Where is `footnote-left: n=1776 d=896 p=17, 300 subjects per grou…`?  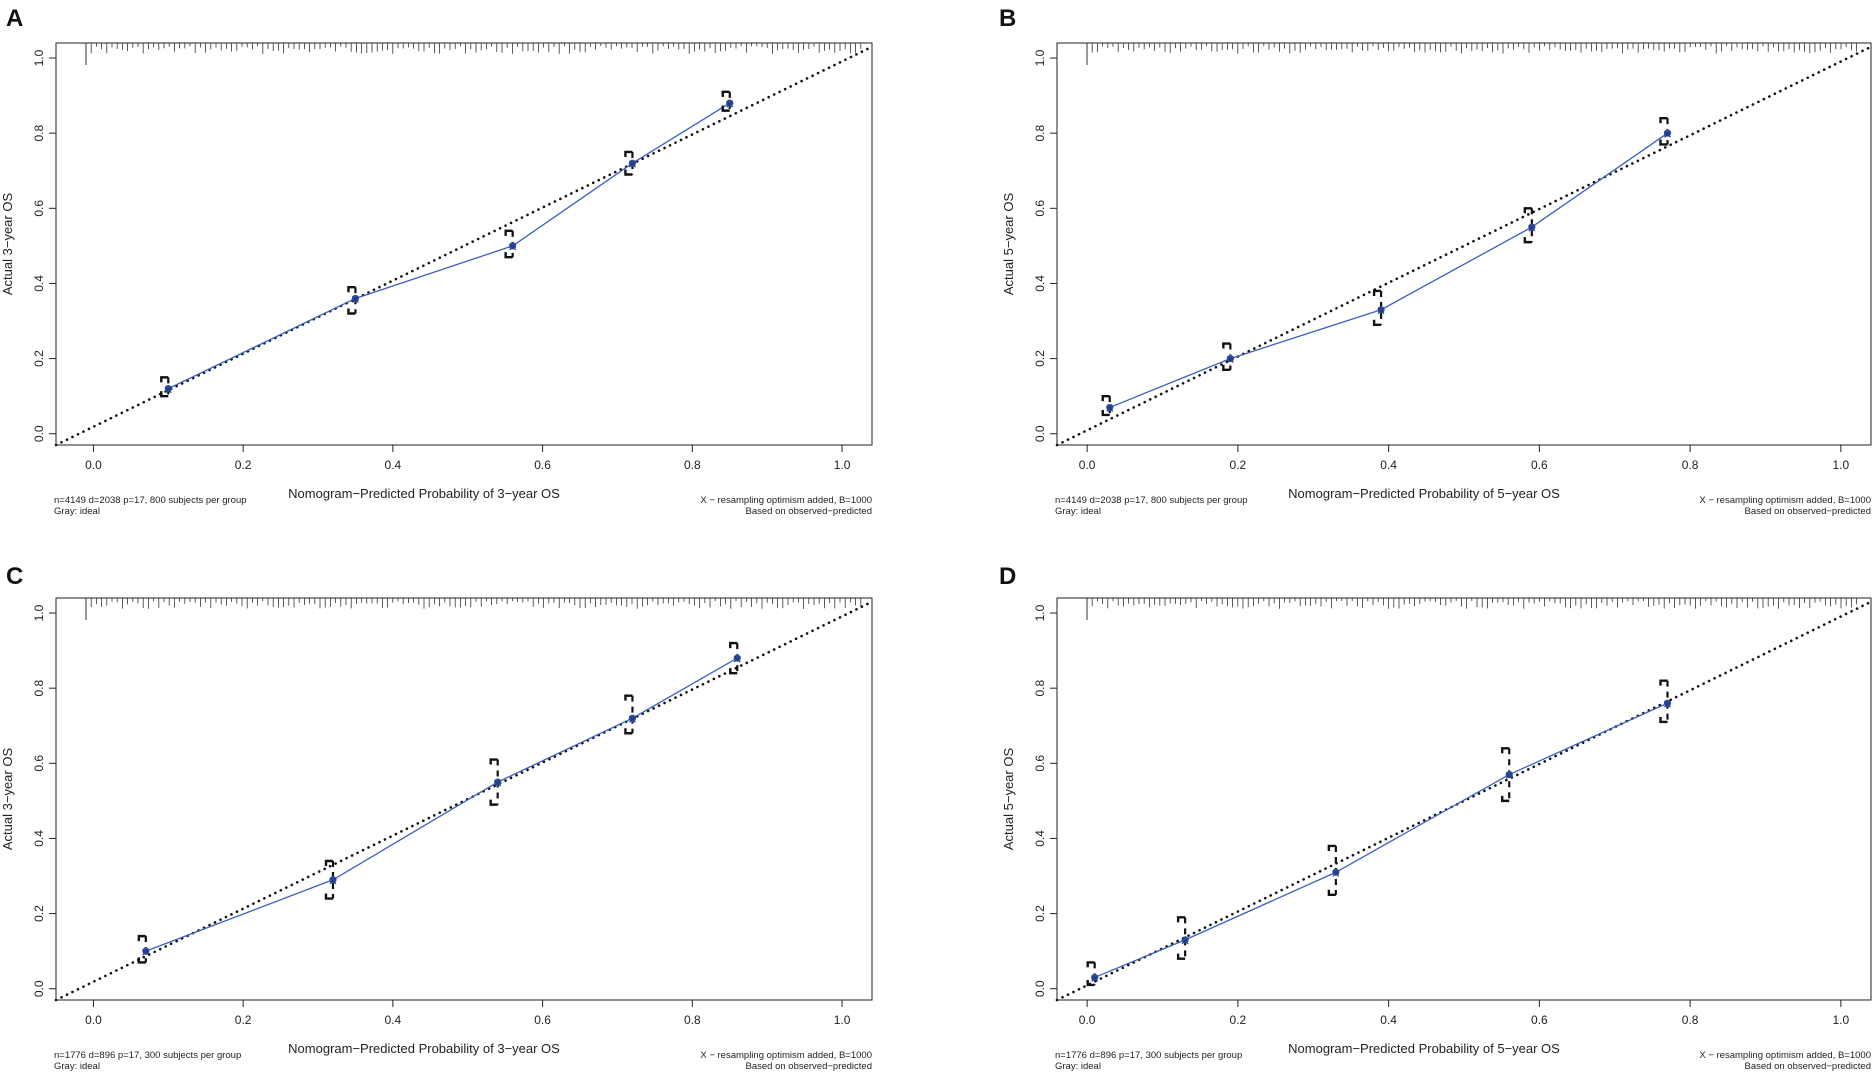 footnote-left: n=1776 d=896 p=17, 300 subjects per grou… is located at coordinates (147, 1055).